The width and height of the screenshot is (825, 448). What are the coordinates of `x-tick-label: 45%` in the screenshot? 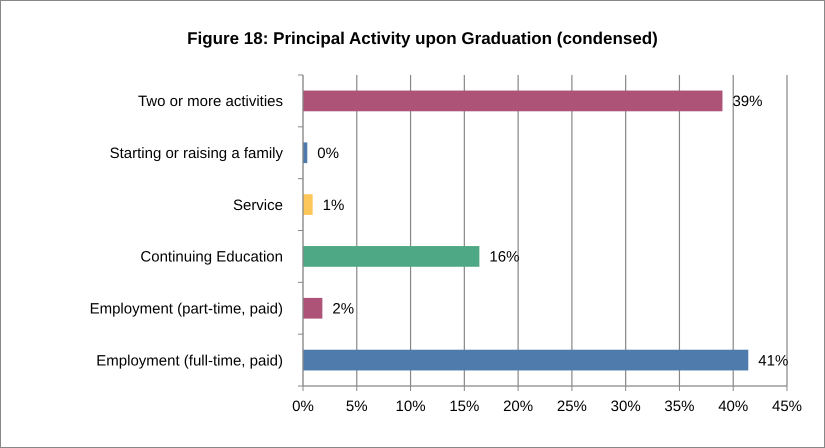 It's located at (787, 406).